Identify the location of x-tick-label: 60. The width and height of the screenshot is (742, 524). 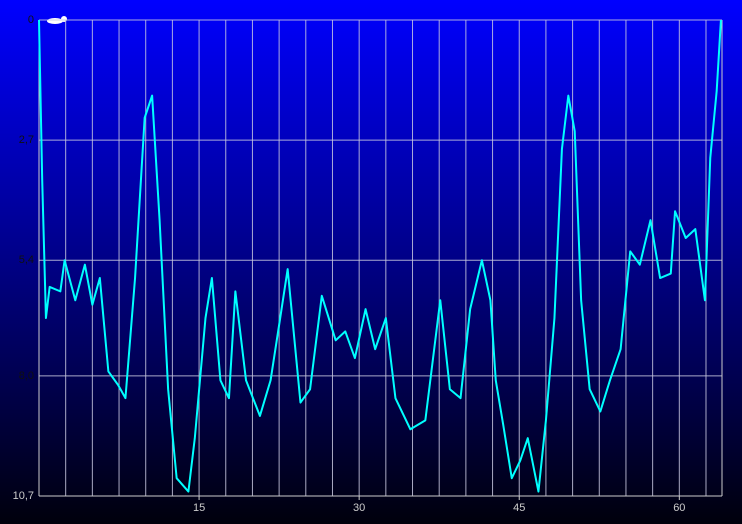
(679, 508).